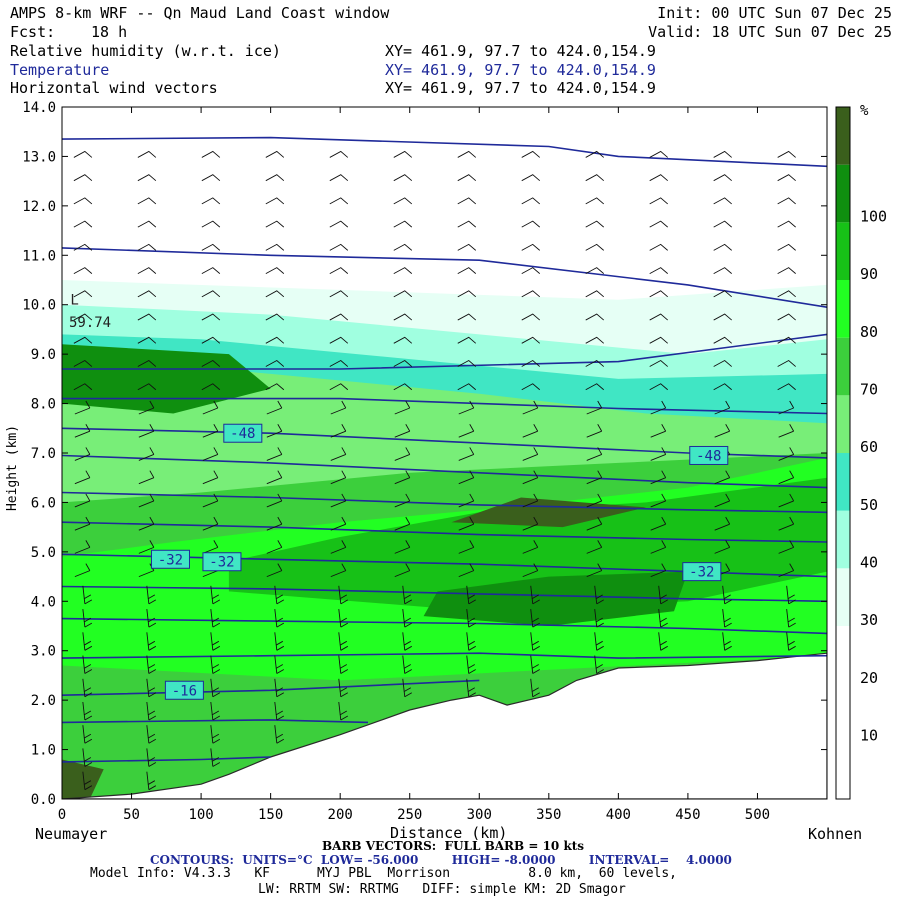 The image size is (900, 900). What do you see at coordinates (33, 32) in the screenshot?
I see `fcst-label: Fcst:` at bounding box center [33, 32].